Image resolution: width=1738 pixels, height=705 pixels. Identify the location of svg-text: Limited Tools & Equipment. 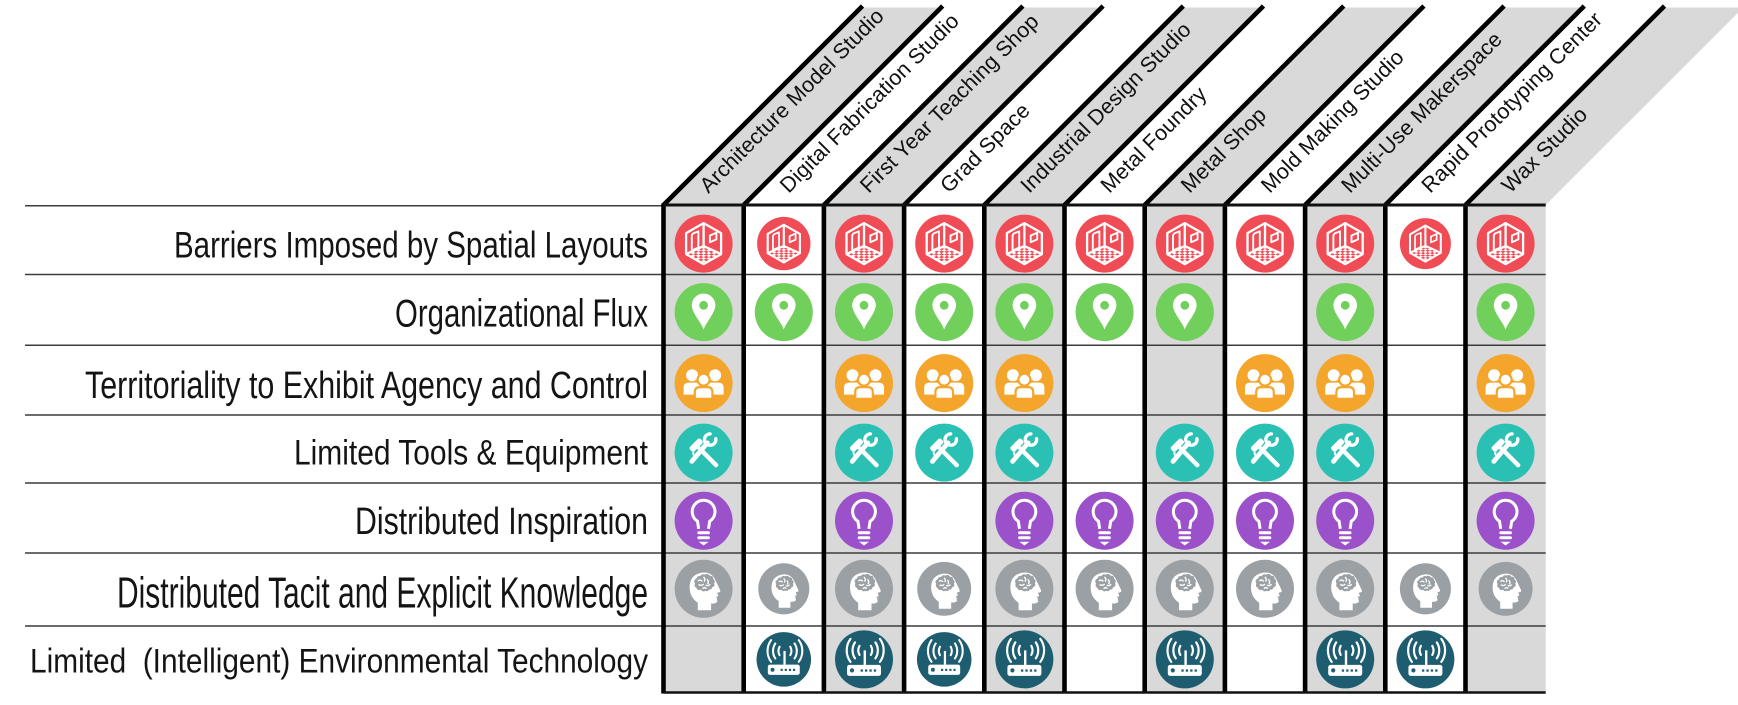
(471, 453).